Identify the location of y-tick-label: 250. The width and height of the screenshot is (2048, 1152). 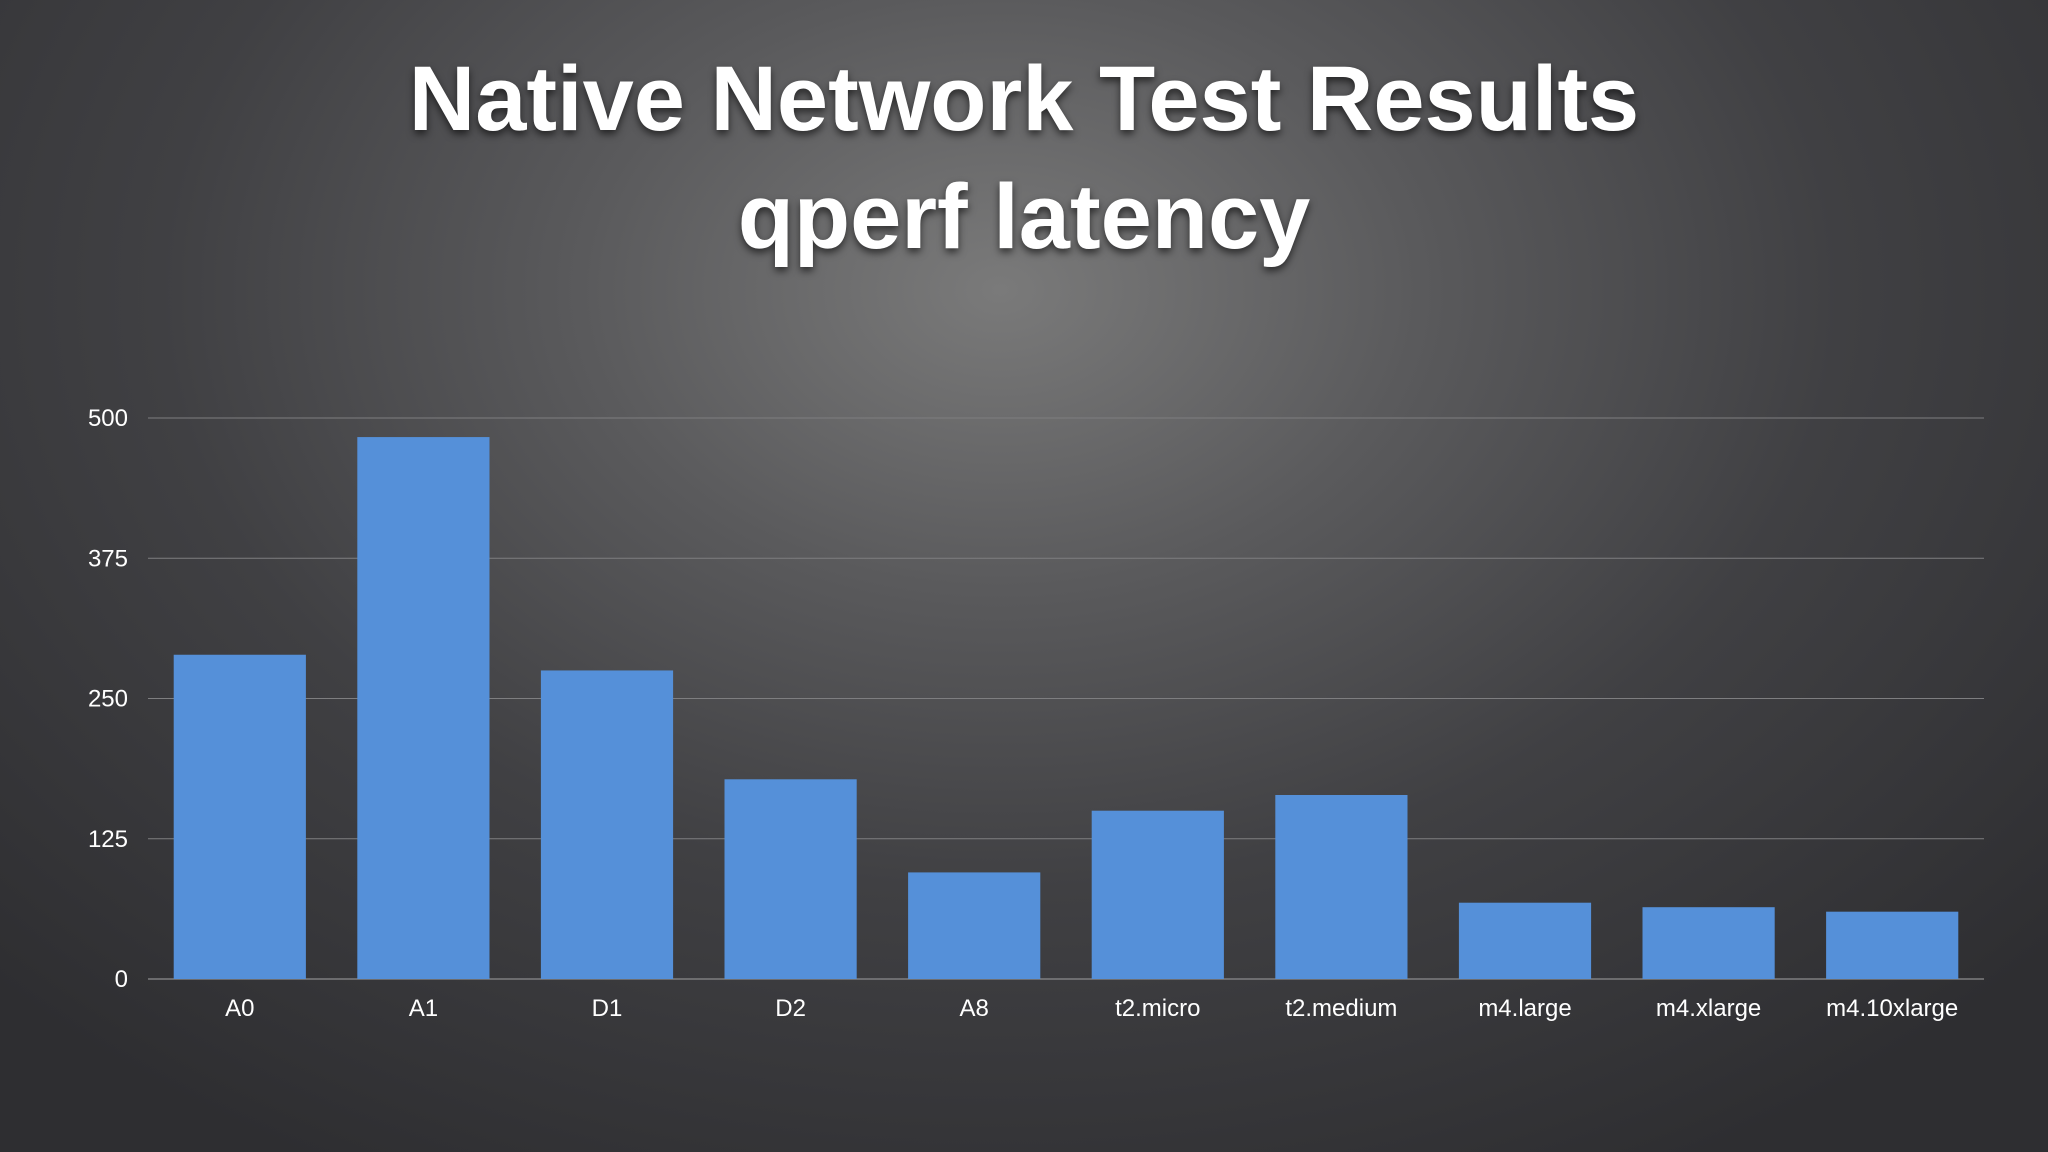
(108, 699).